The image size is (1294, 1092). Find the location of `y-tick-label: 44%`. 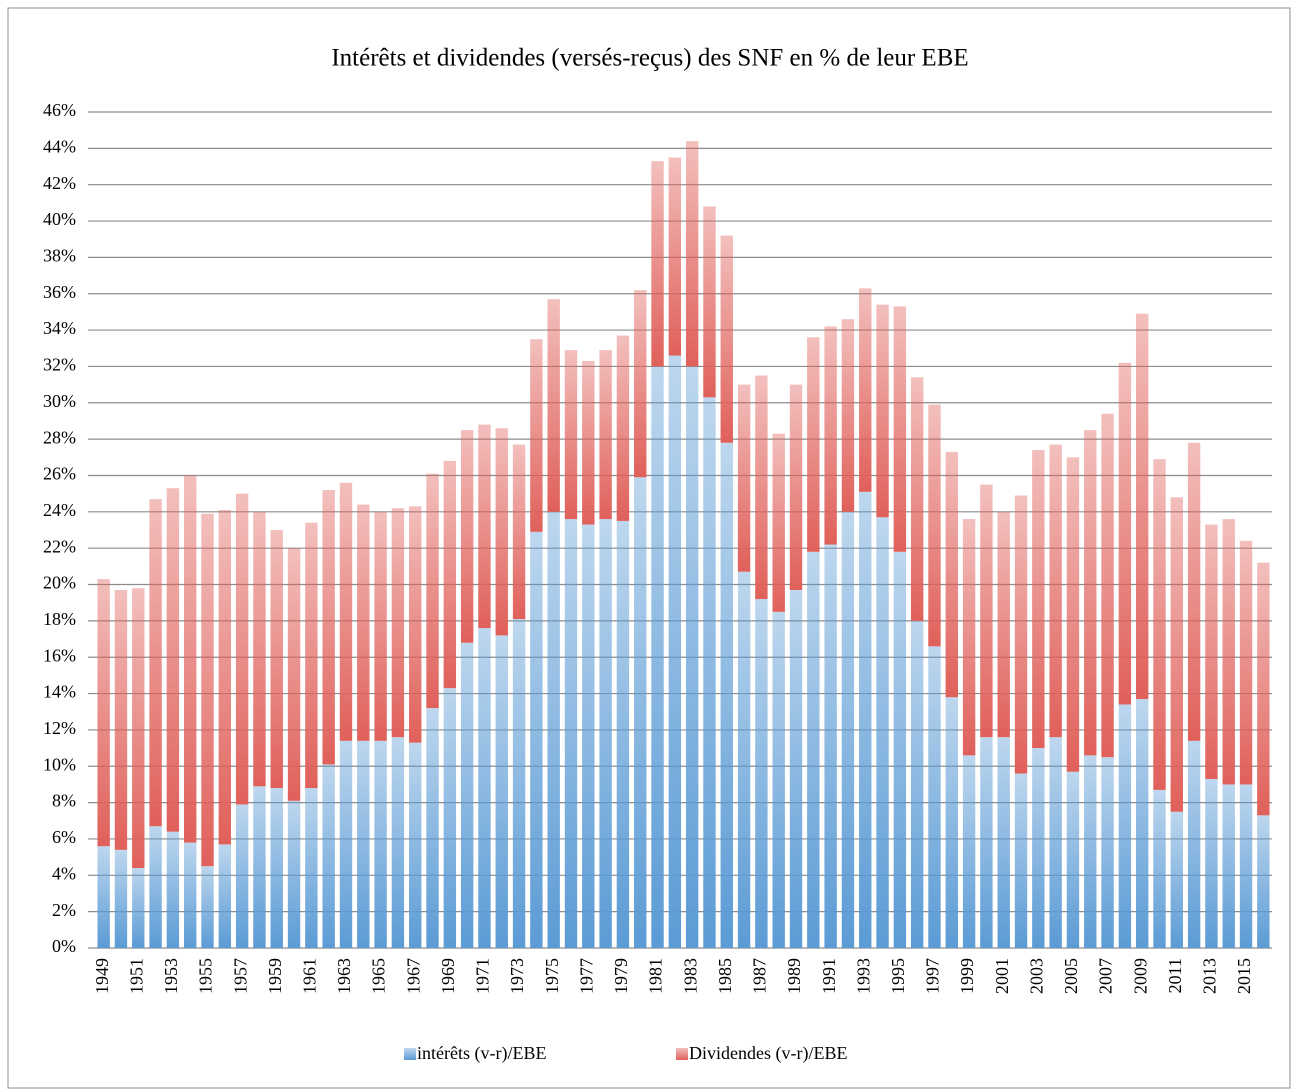

y-tick-label: 44% is located at coordinates (59, 146).